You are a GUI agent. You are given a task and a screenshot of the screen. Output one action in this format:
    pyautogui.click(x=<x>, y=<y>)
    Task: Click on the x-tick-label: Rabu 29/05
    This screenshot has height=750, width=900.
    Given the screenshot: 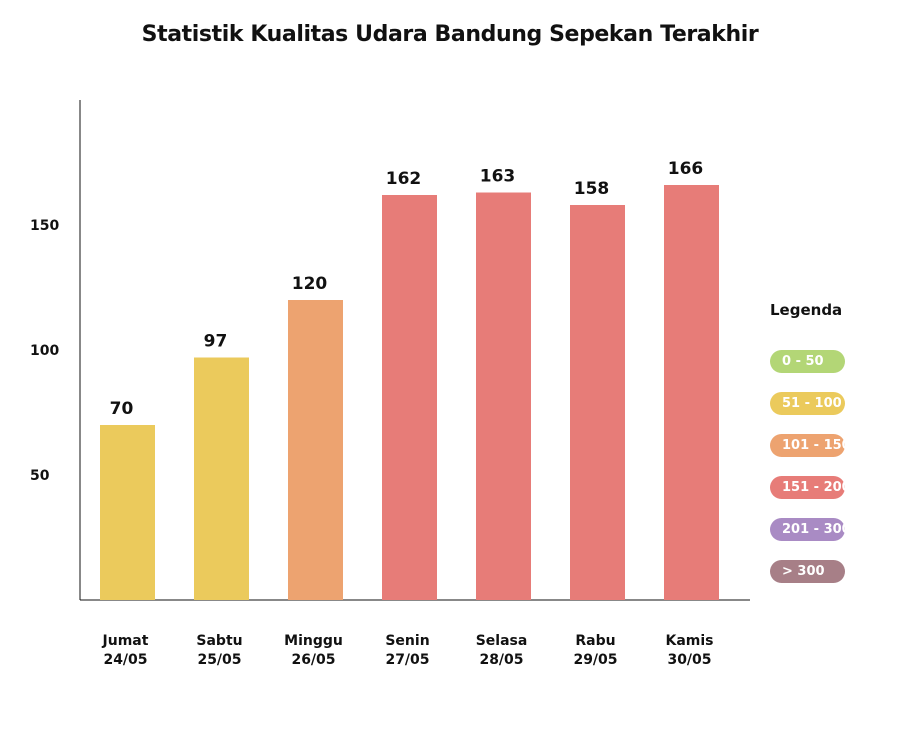 What is the action you would take?
    pyautogui.click(x=595, y=650)
    